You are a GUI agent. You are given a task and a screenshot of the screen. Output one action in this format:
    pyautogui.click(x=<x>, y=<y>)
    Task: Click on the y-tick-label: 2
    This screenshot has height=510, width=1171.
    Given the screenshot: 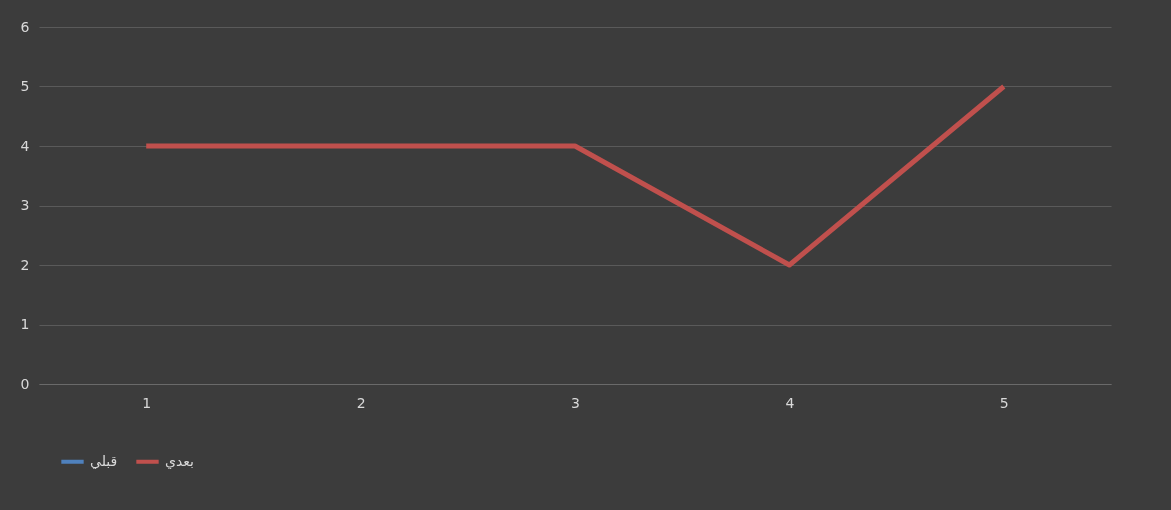 What is the action you would take?
    pyautogui.click(x=25, y=264)
    